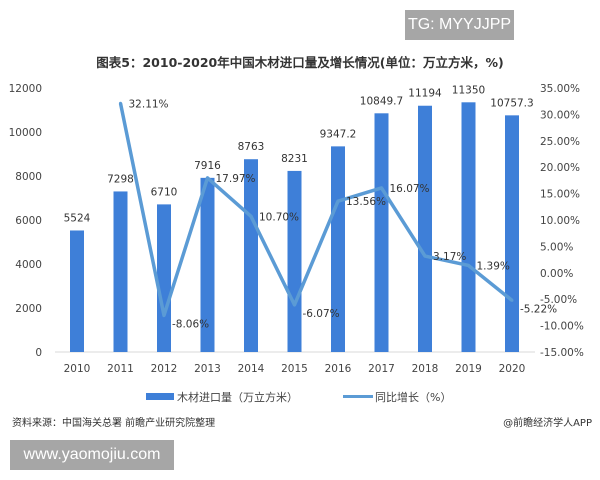 The width and height of the screenshot is (600, 480). What do you see at coordinates (237, 397) in the screenshot?
I see `legend-bar-label: 木材进口量（万立方米）` at bounding box center [237, 397].